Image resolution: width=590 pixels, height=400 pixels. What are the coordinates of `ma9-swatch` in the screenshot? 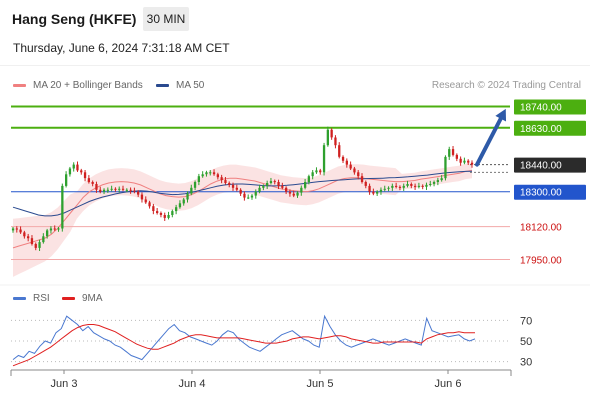 It's located at (68, 298).